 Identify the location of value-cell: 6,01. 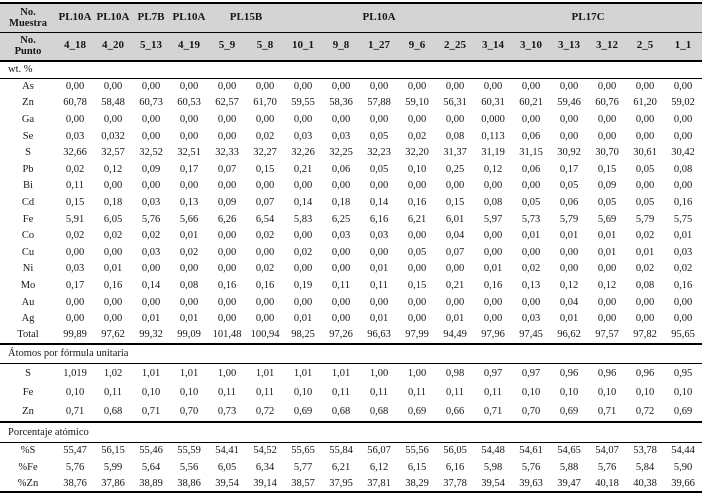
(455, 219).